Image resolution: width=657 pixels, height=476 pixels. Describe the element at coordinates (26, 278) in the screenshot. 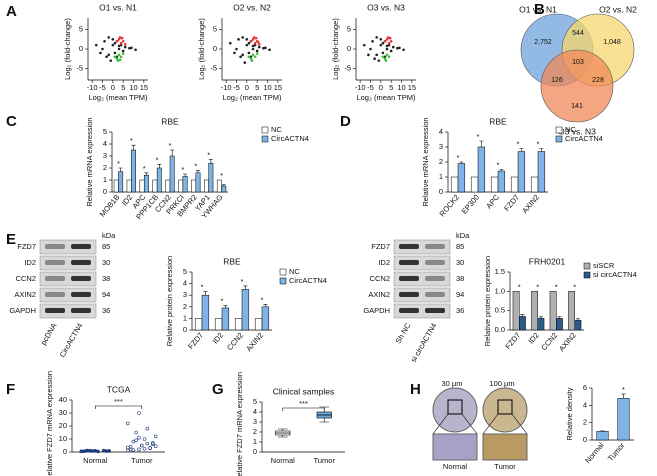

I see `protein-label: CCN2` at that location.